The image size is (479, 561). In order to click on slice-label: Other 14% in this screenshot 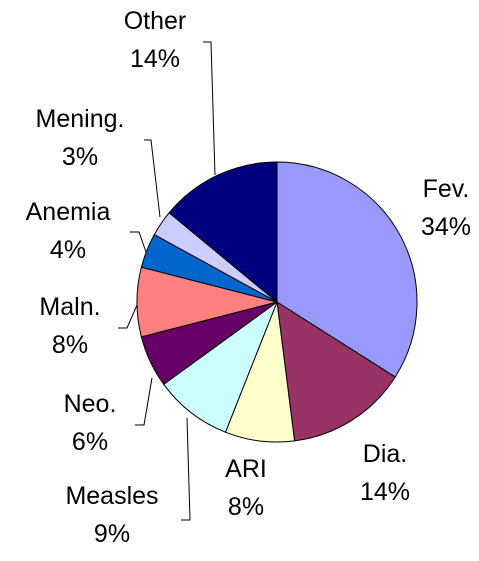, I will do `click(155, 40)`.